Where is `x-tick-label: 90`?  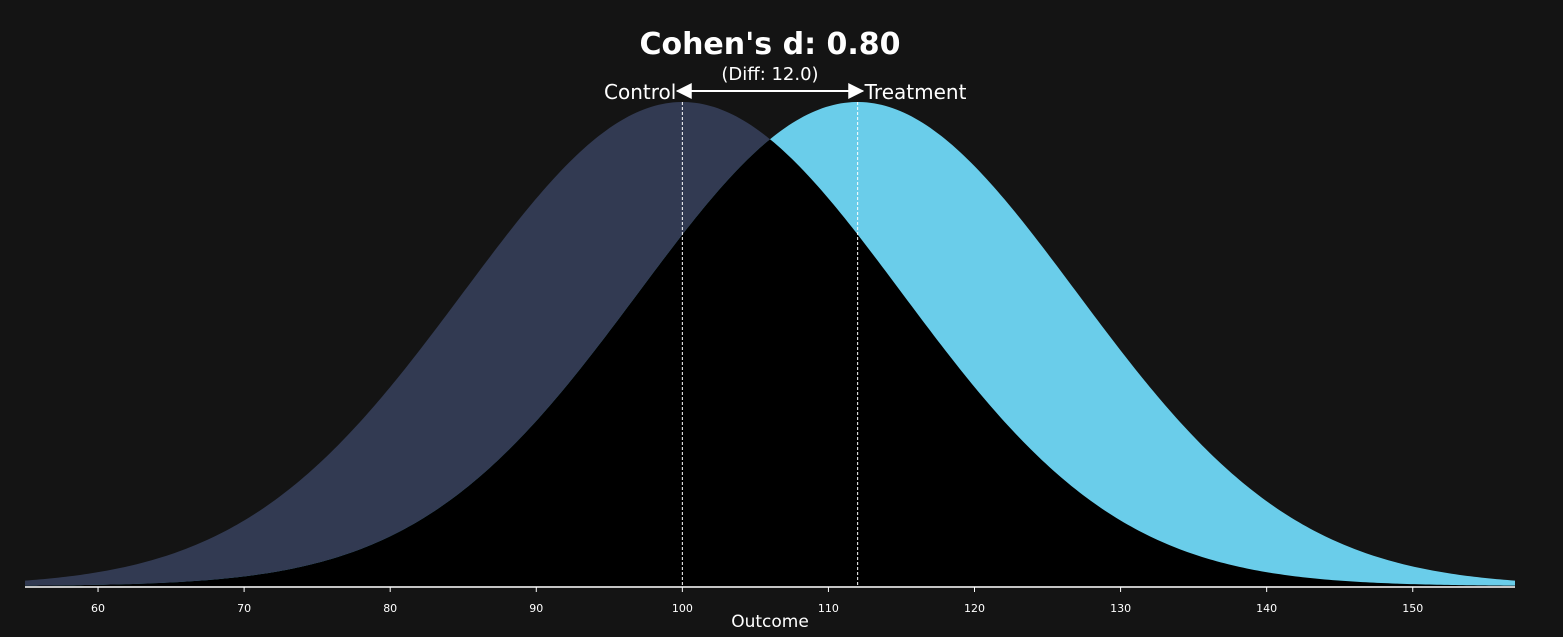
x-tick-label: 90 is located at coordinates (536, 608).